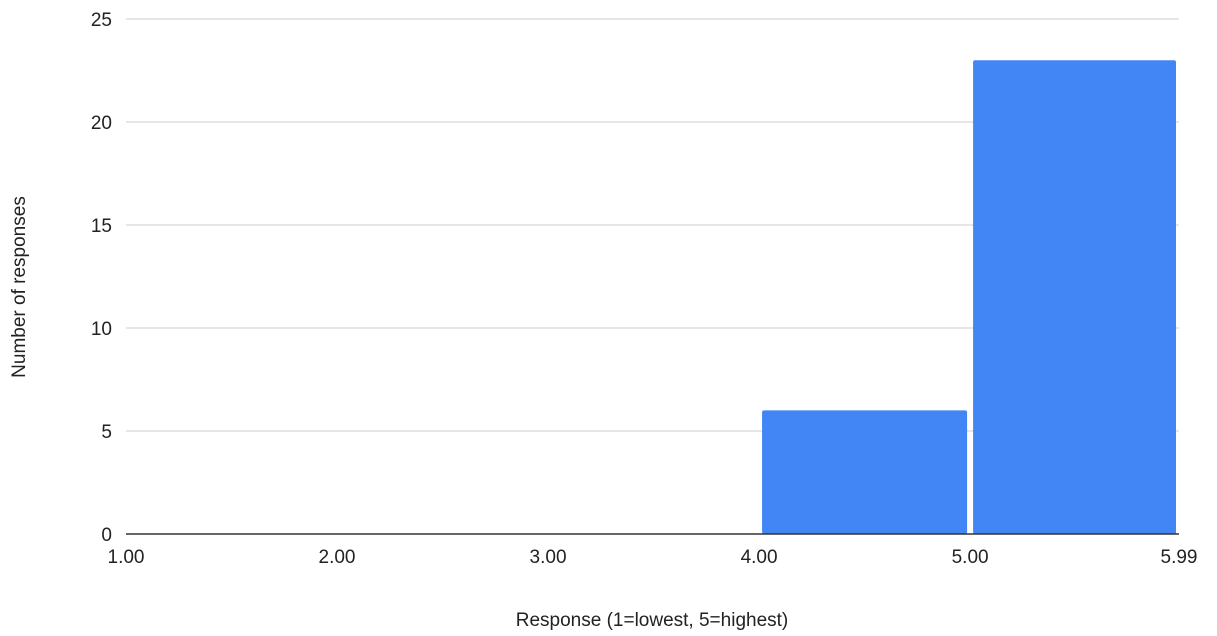  Describe the element at coordinates (101, 123) in the screenshot. I see `y-tick-label: 20` at that location.